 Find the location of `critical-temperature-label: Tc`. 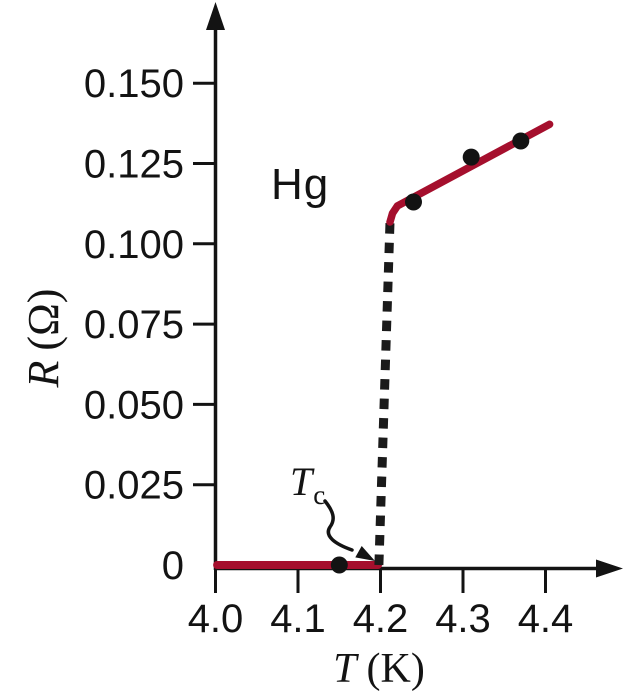

critical-temperature-label: Tc is located at coordinates (307, 484).